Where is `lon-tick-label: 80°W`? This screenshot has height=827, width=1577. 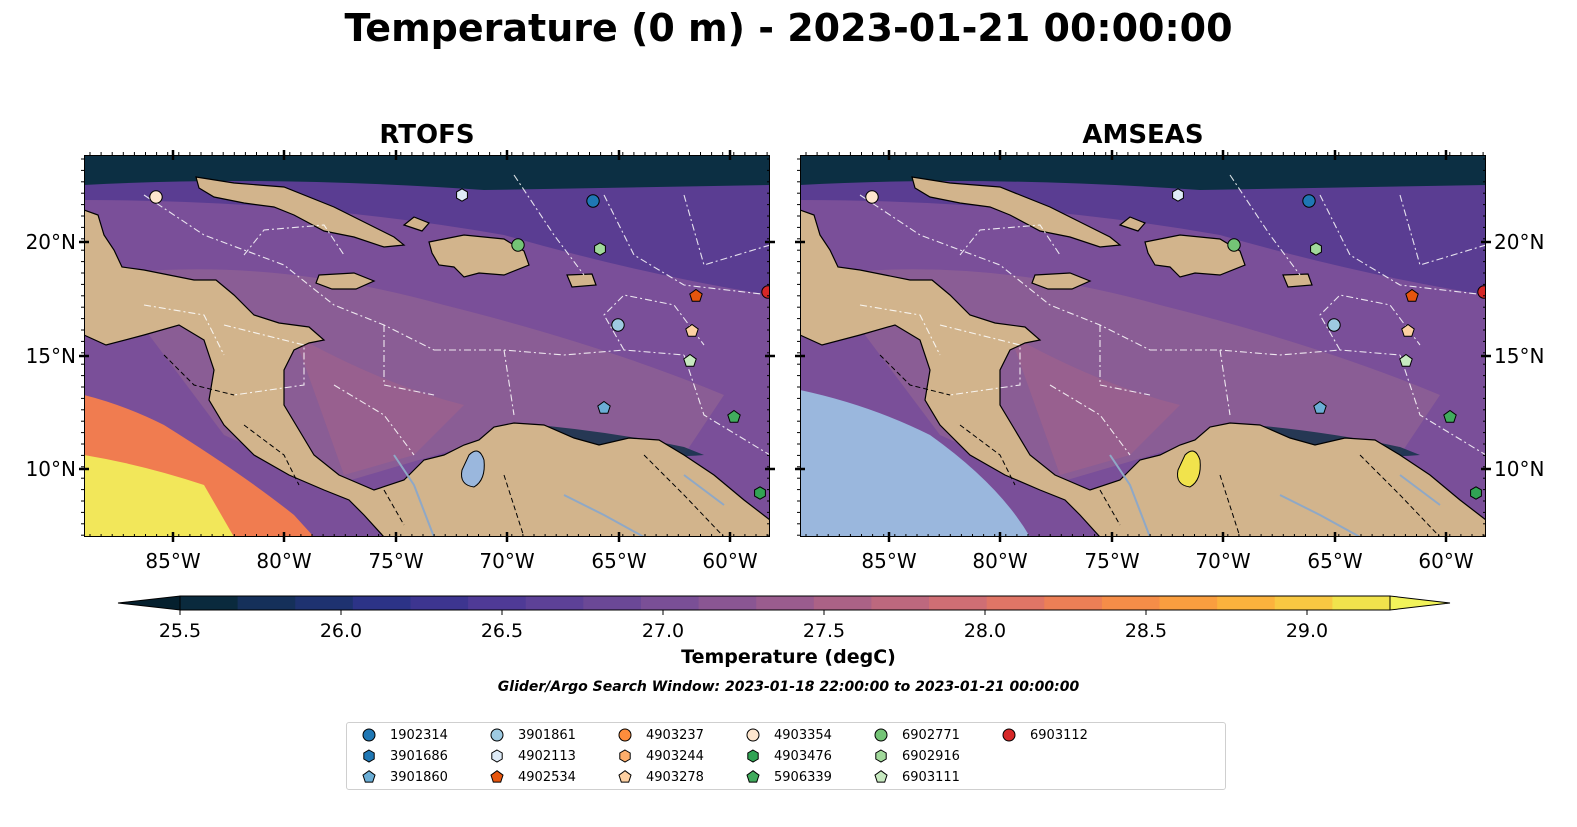
lon-tick-label: 80°W is located at coordinates (283, 561).